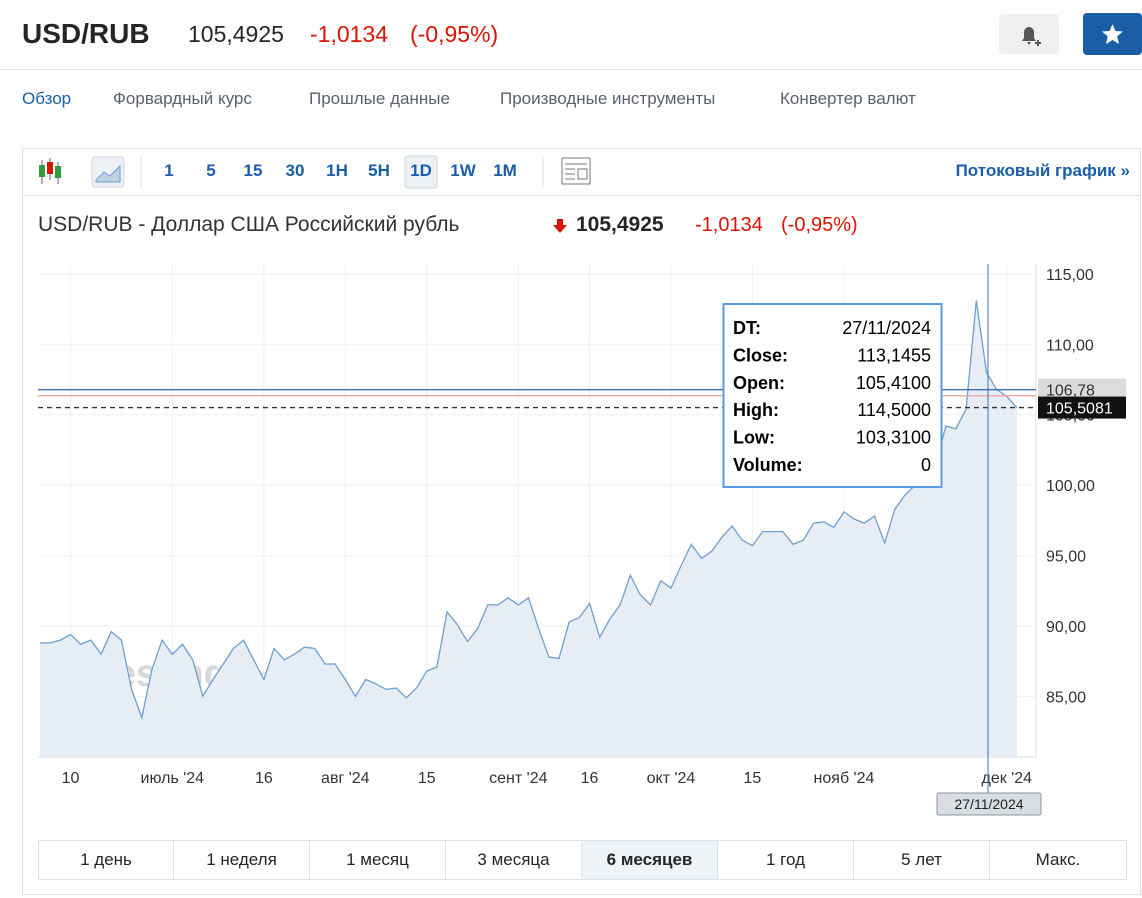  I want to click on crosshair-label: 27/11/2024, so click(988, 804).